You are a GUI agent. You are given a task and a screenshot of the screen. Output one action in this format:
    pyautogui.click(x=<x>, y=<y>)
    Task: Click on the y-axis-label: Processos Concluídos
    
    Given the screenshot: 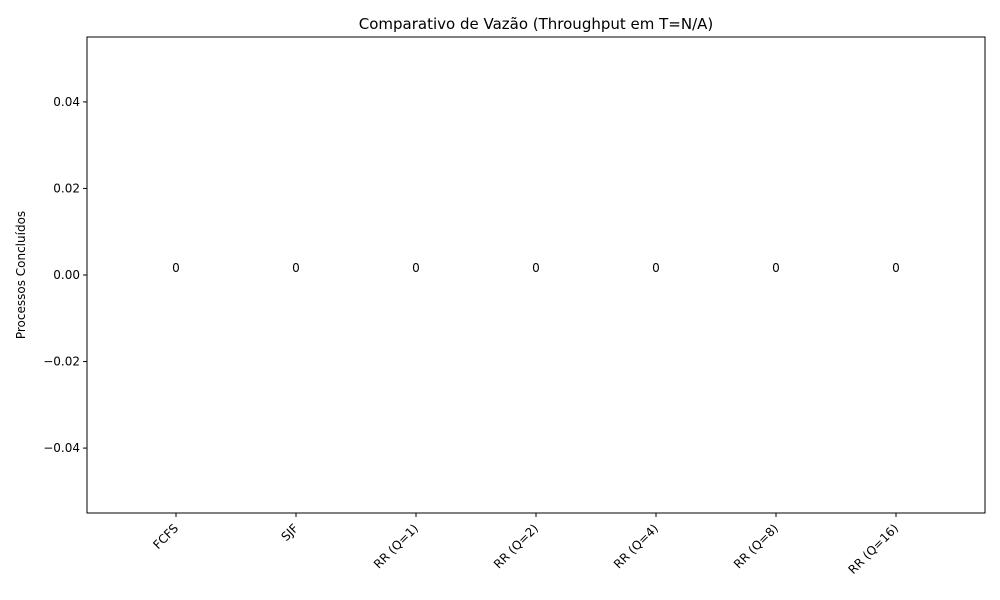 What is the action you would take?
    pyautogui.click(x=21, y=275)
    